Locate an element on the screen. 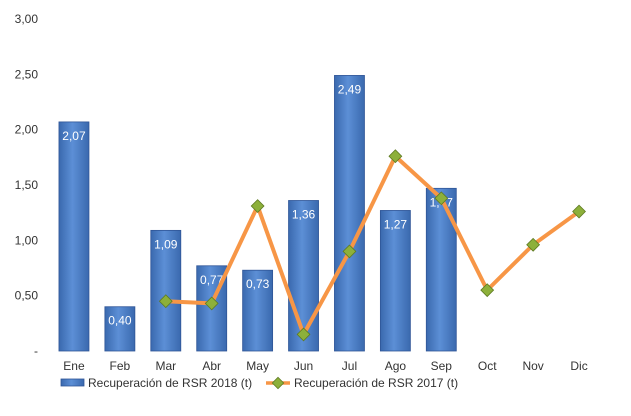  bar-data-label: 1,36 is located at coordinates (304, 214).